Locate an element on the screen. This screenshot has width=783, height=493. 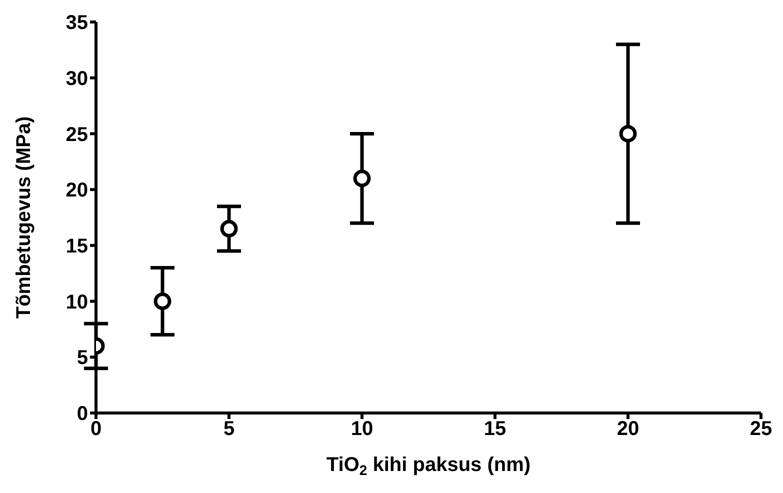
x-tick-label: 15 is located at coordinates (495, 429).